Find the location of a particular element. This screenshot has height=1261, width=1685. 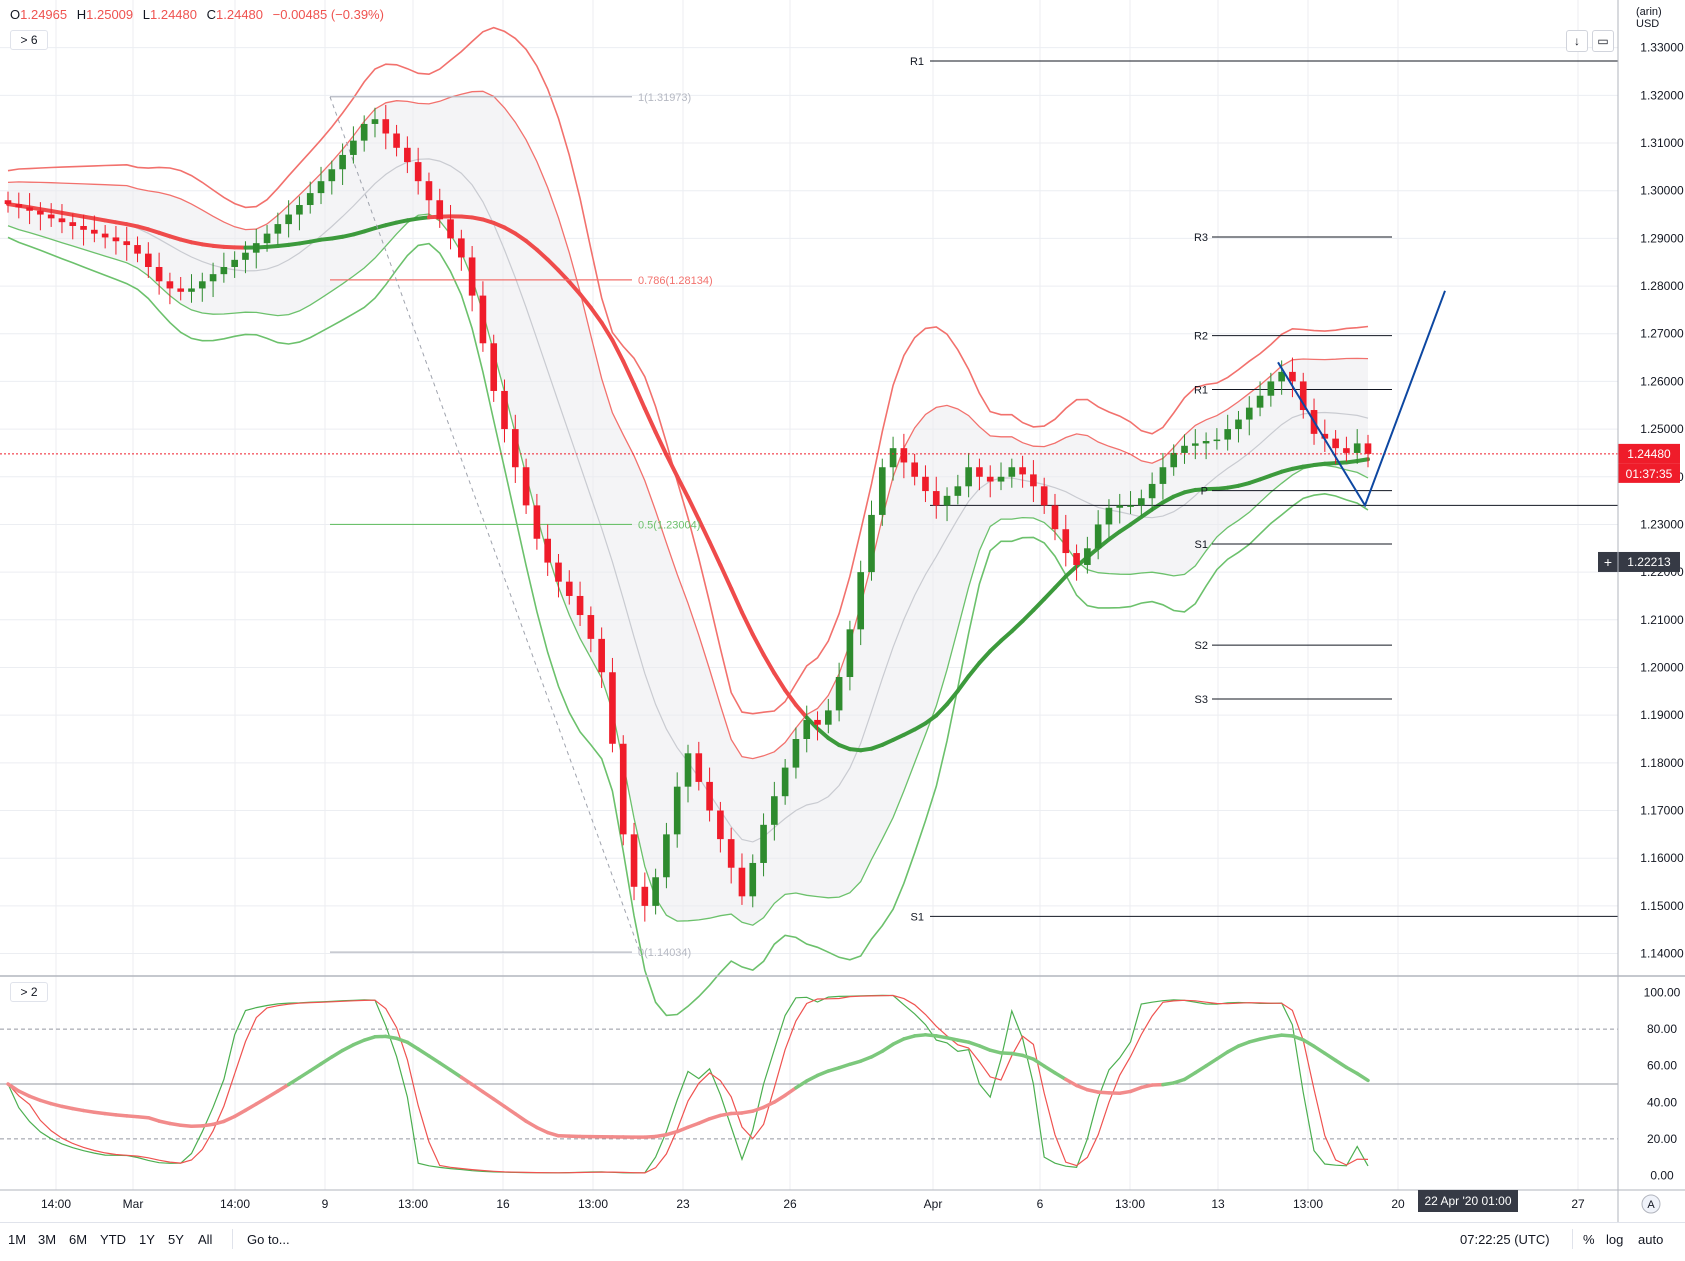

fib-level-label: 1(1.31973) is located at coordinates (664, 98).